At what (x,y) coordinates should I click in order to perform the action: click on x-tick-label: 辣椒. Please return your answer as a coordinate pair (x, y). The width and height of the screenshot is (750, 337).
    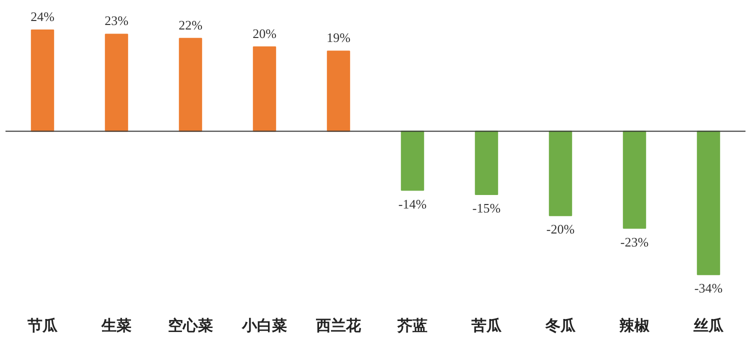
    Looking at the image, I should click on (634, 326).